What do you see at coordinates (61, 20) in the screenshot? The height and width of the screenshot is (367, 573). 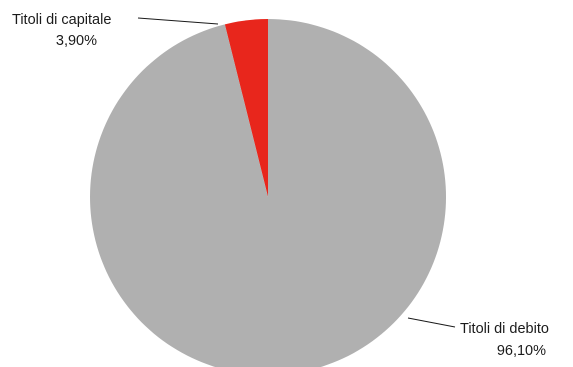 I see `slice-label-capitale: Titoli di capitale` at bounding box center [61, 20].